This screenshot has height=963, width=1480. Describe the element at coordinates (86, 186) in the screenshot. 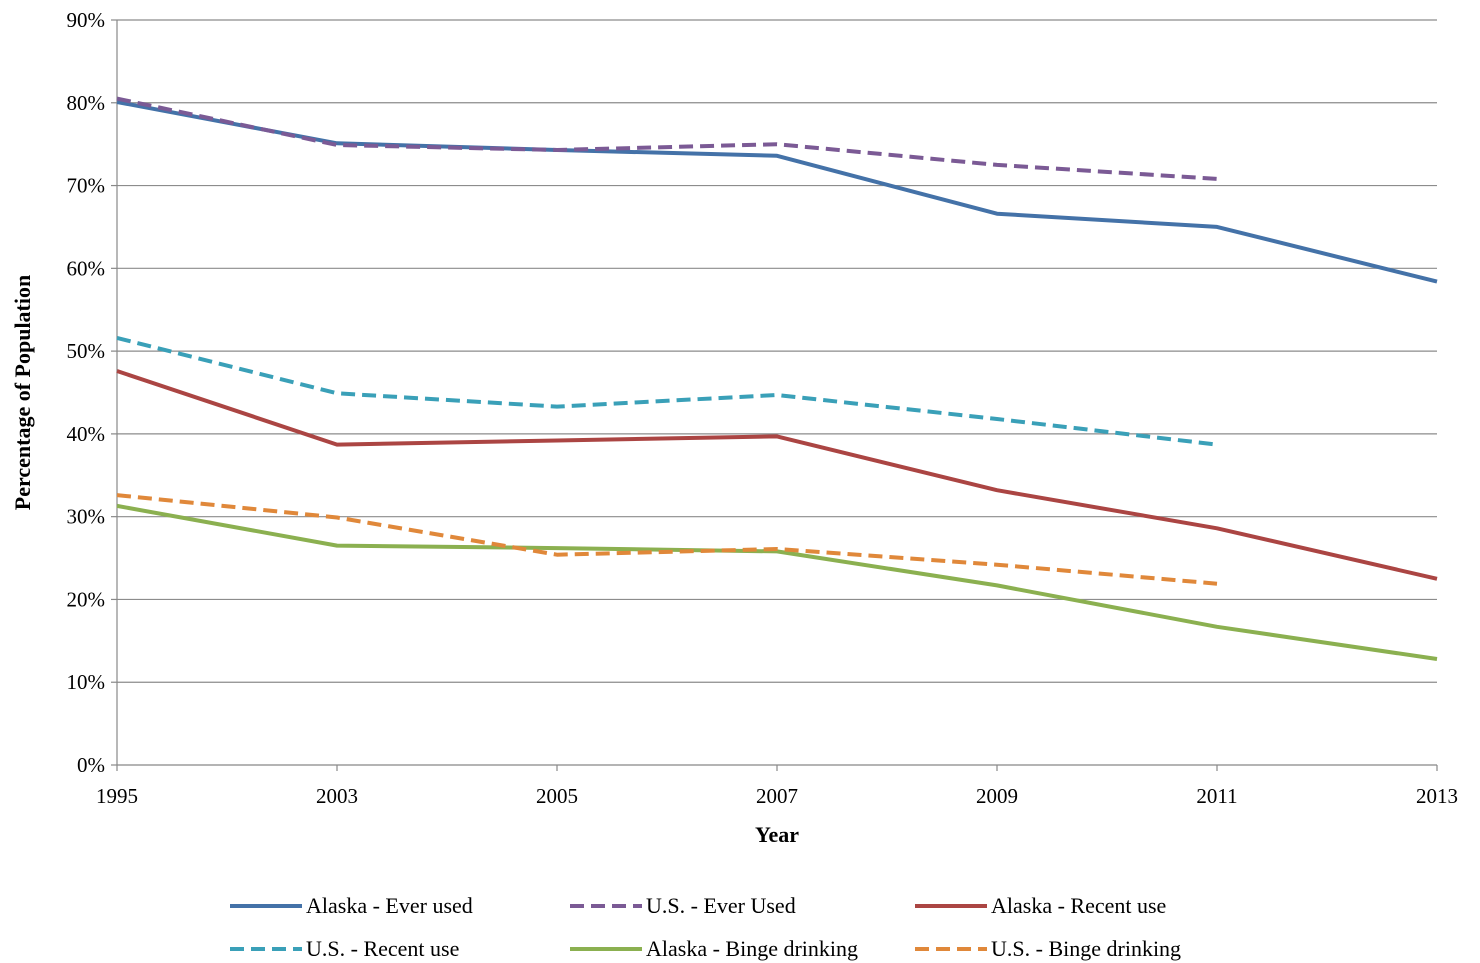

I see `y-tick-label: 70%` at that location.